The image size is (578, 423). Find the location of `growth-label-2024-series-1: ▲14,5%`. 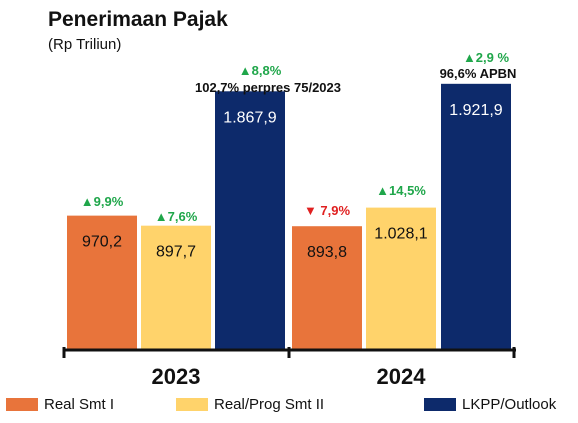

growth-label-2024-series-1: ▲14,5% is located at coordinates (401, 190).